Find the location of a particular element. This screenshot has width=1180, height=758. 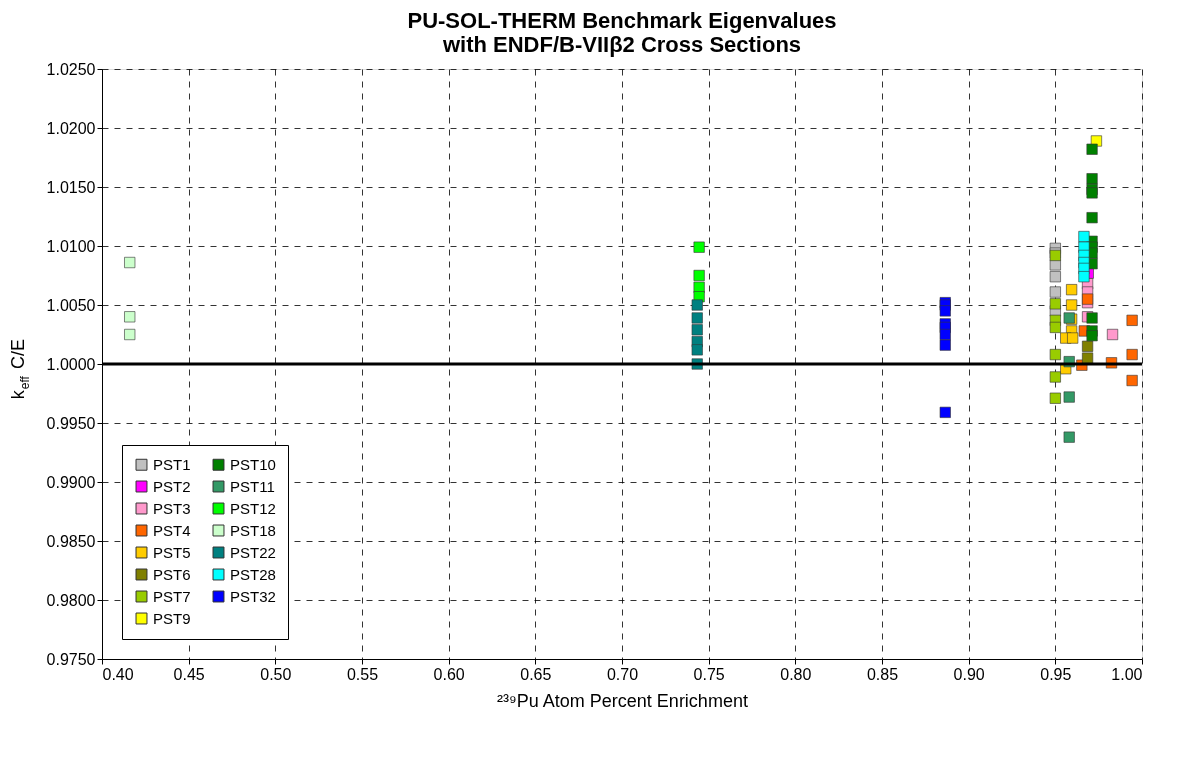

x-tick-label: 0.85 is located at coordinates (882, 674).